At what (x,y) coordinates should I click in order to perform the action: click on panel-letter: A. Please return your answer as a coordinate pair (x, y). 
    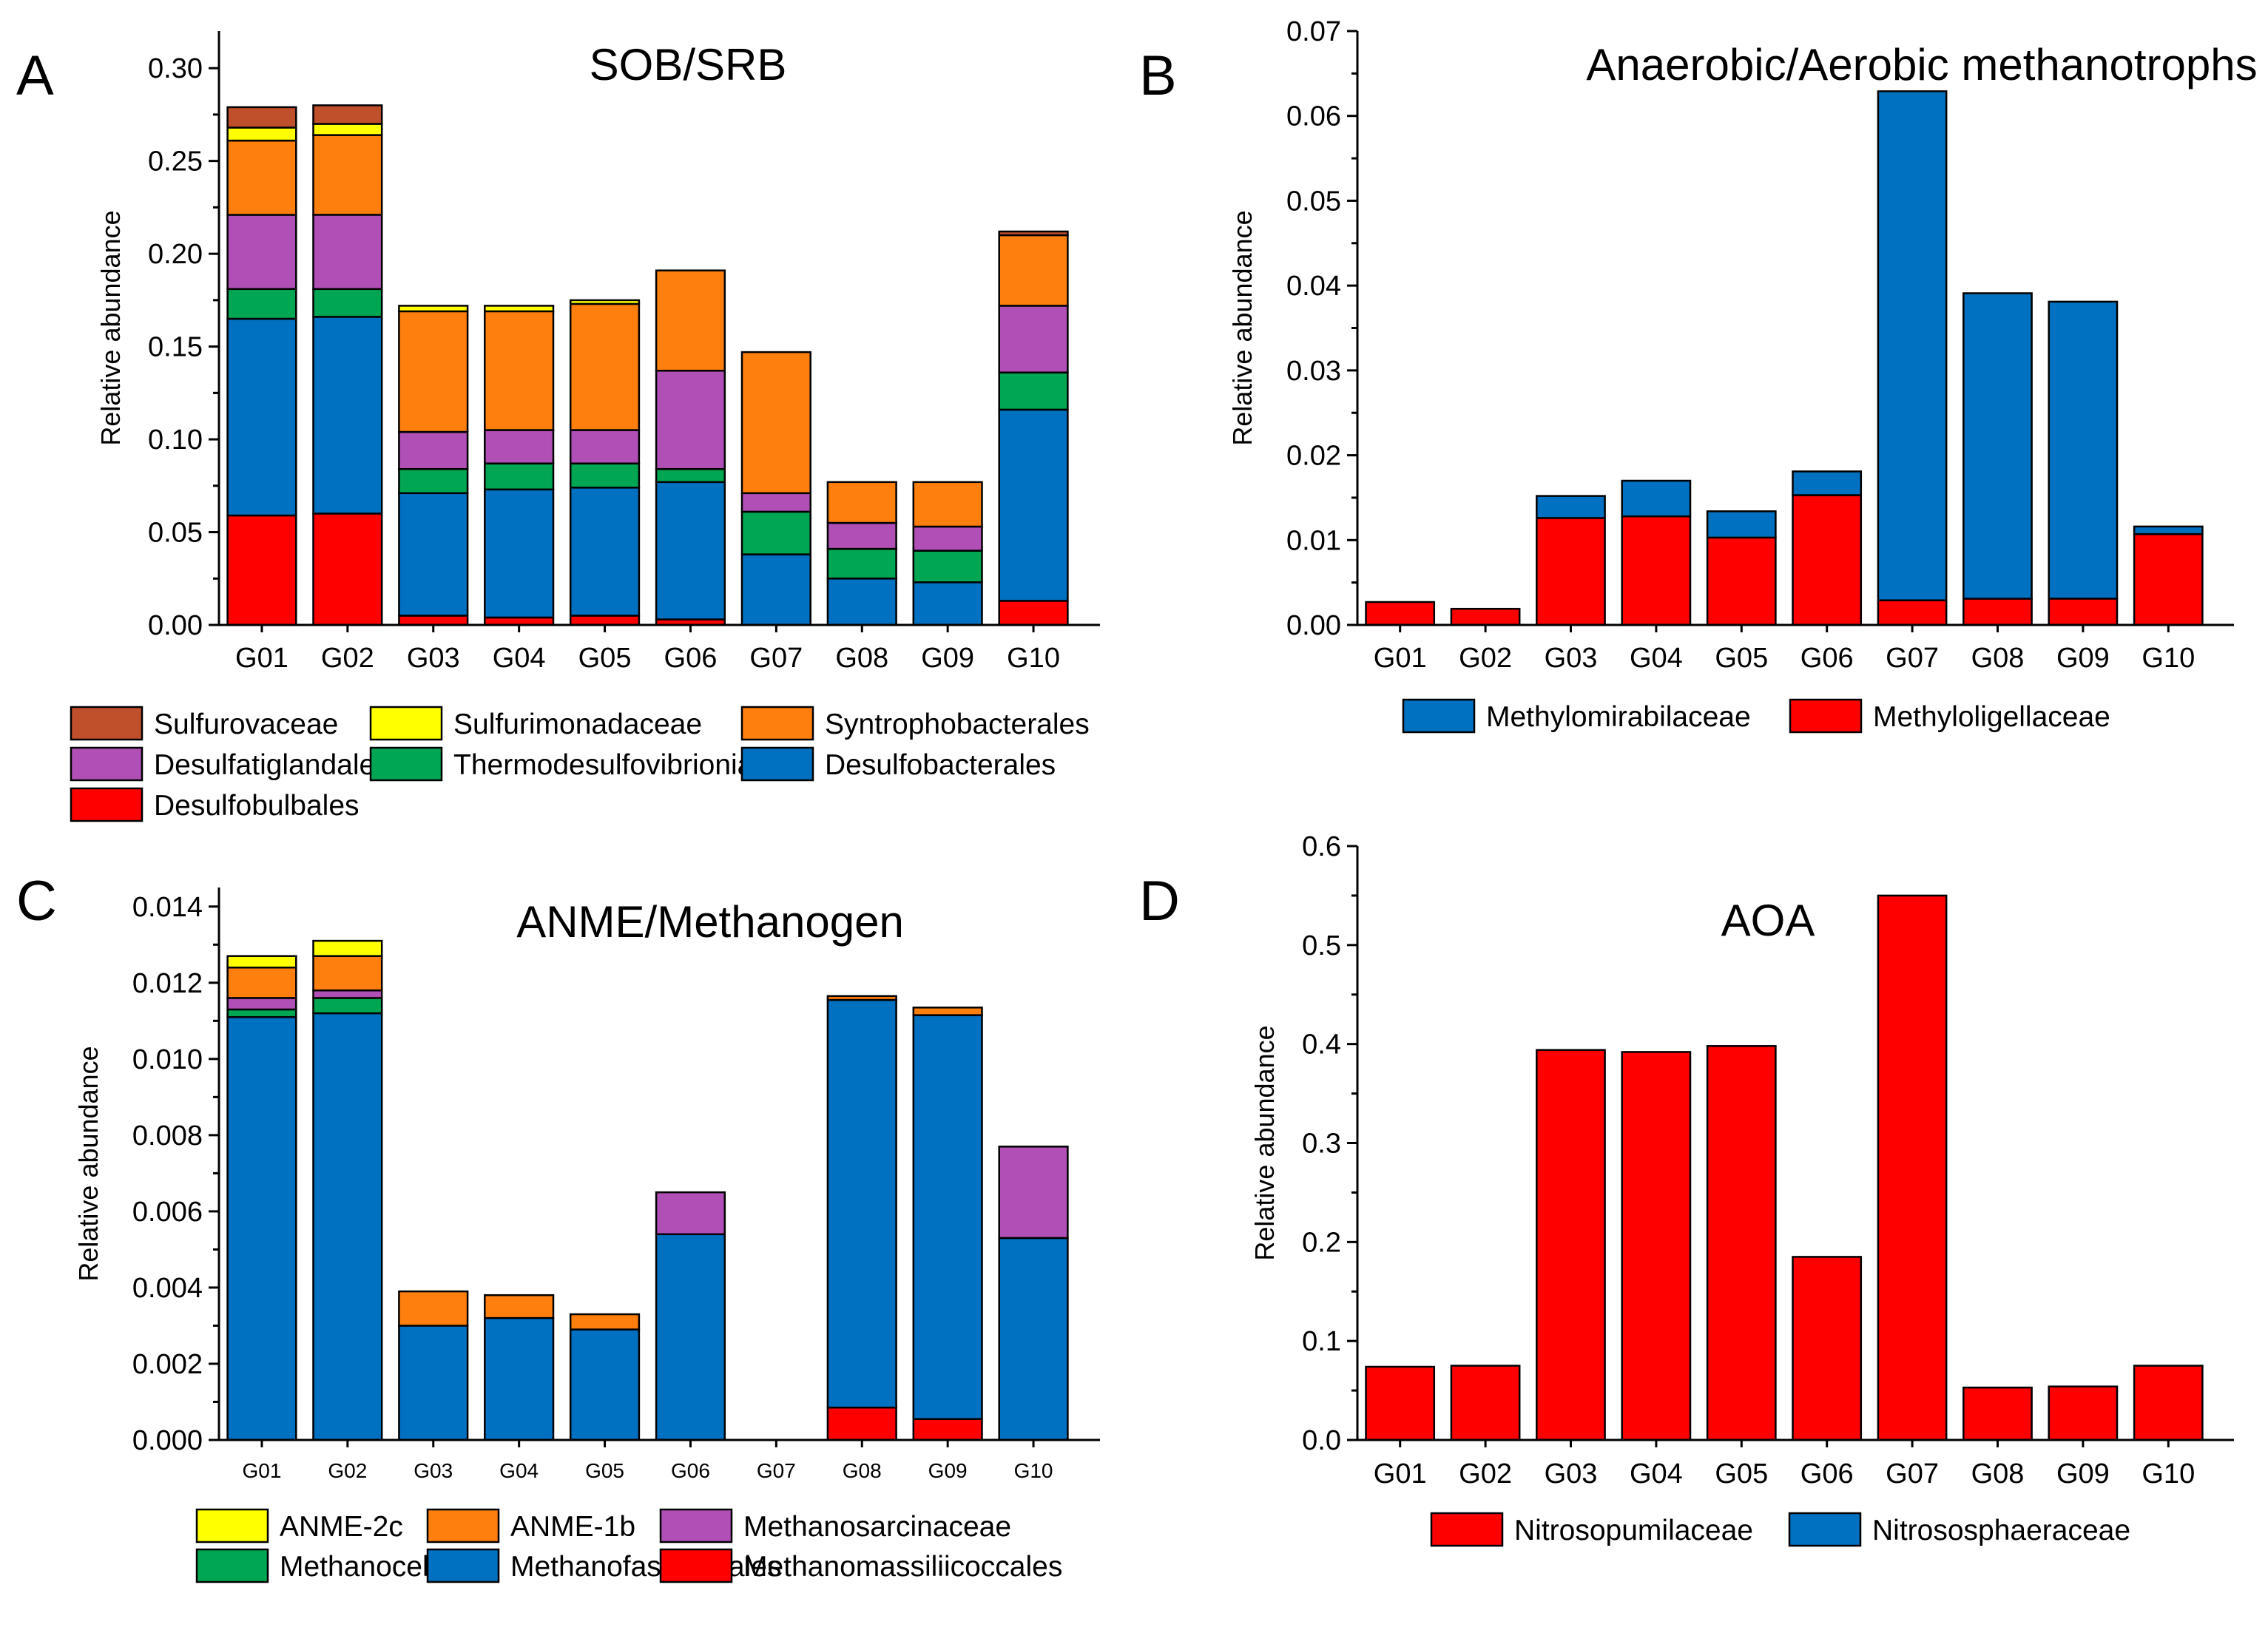
    Looking at the image, I should click on (35, 75).